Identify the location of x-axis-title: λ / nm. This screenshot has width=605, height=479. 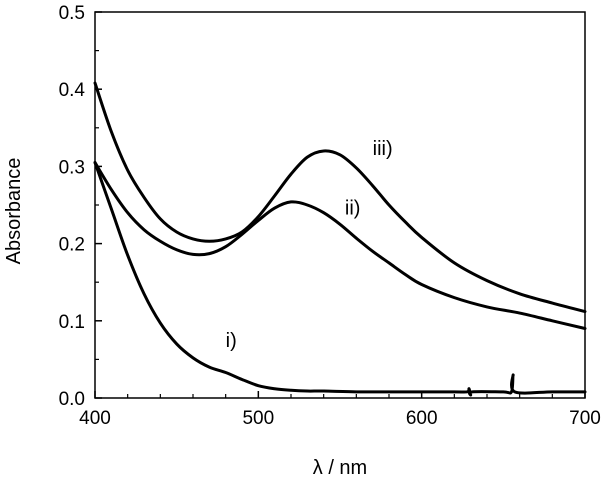
(340, 468).